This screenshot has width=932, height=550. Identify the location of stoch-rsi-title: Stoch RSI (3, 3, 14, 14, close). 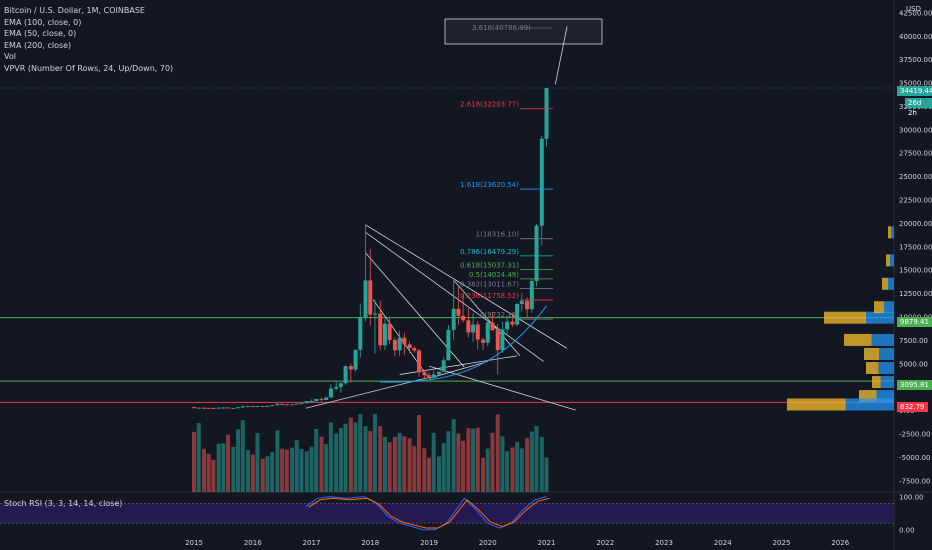
(63, 503).